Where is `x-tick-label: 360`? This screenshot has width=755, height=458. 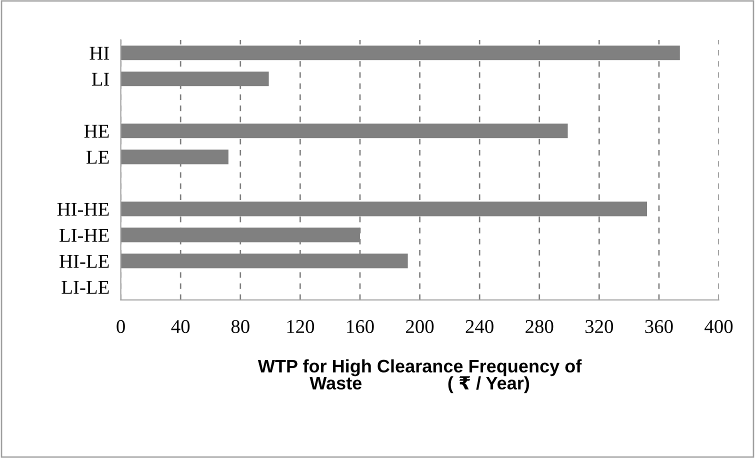 x-tick-label: 360 is located at coordinates (659, 327).